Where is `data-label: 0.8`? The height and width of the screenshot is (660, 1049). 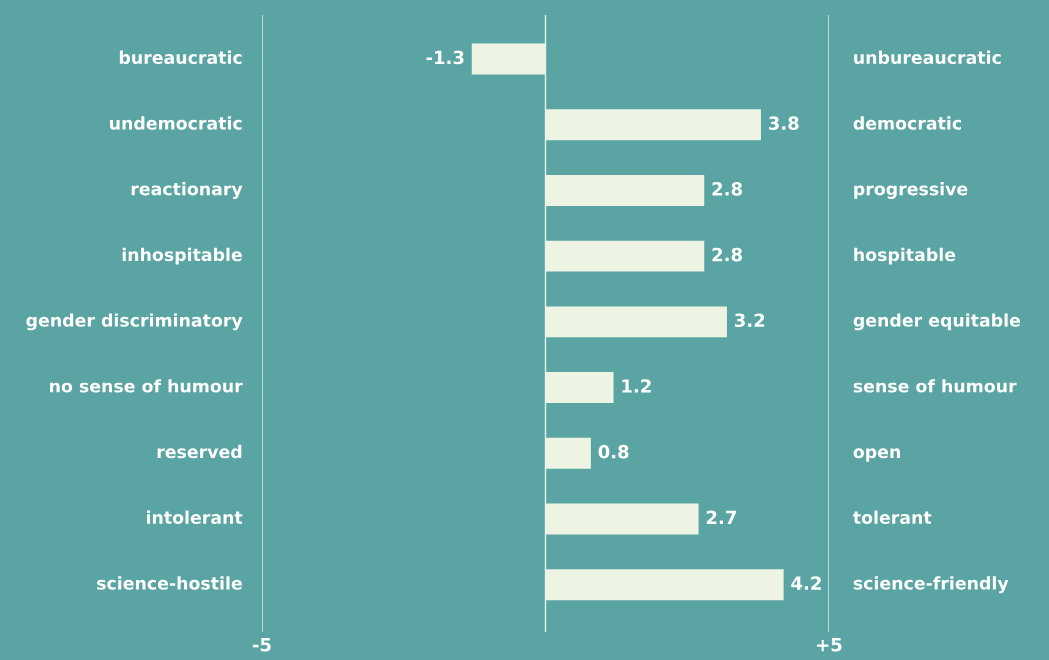
data-label: 0.8 is located at coordinates (613, 451).